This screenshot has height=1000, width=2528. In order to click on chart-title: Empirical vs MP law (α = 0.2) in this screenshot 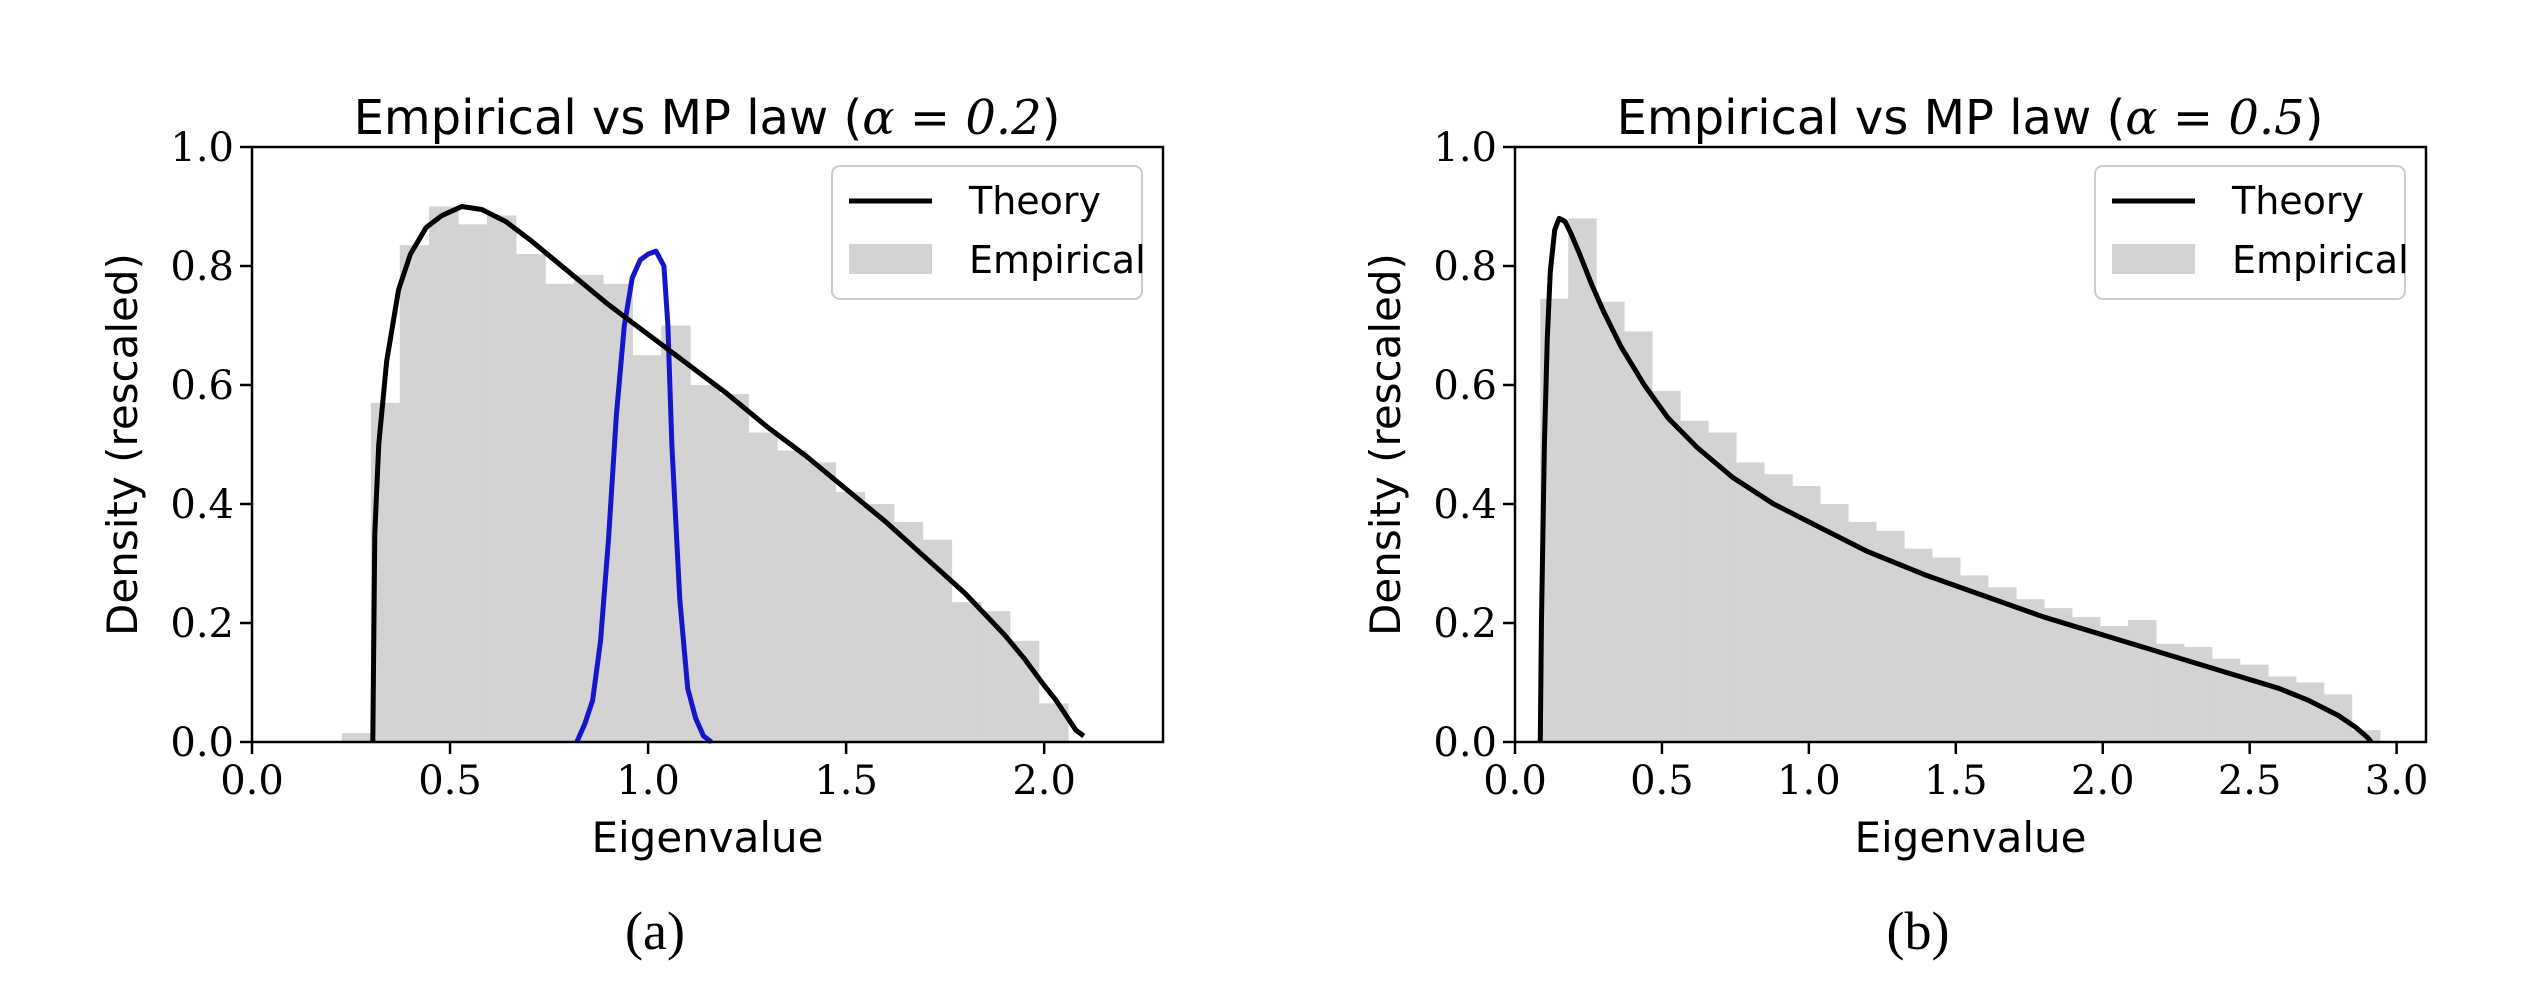, I will do `click(707, 118)`.